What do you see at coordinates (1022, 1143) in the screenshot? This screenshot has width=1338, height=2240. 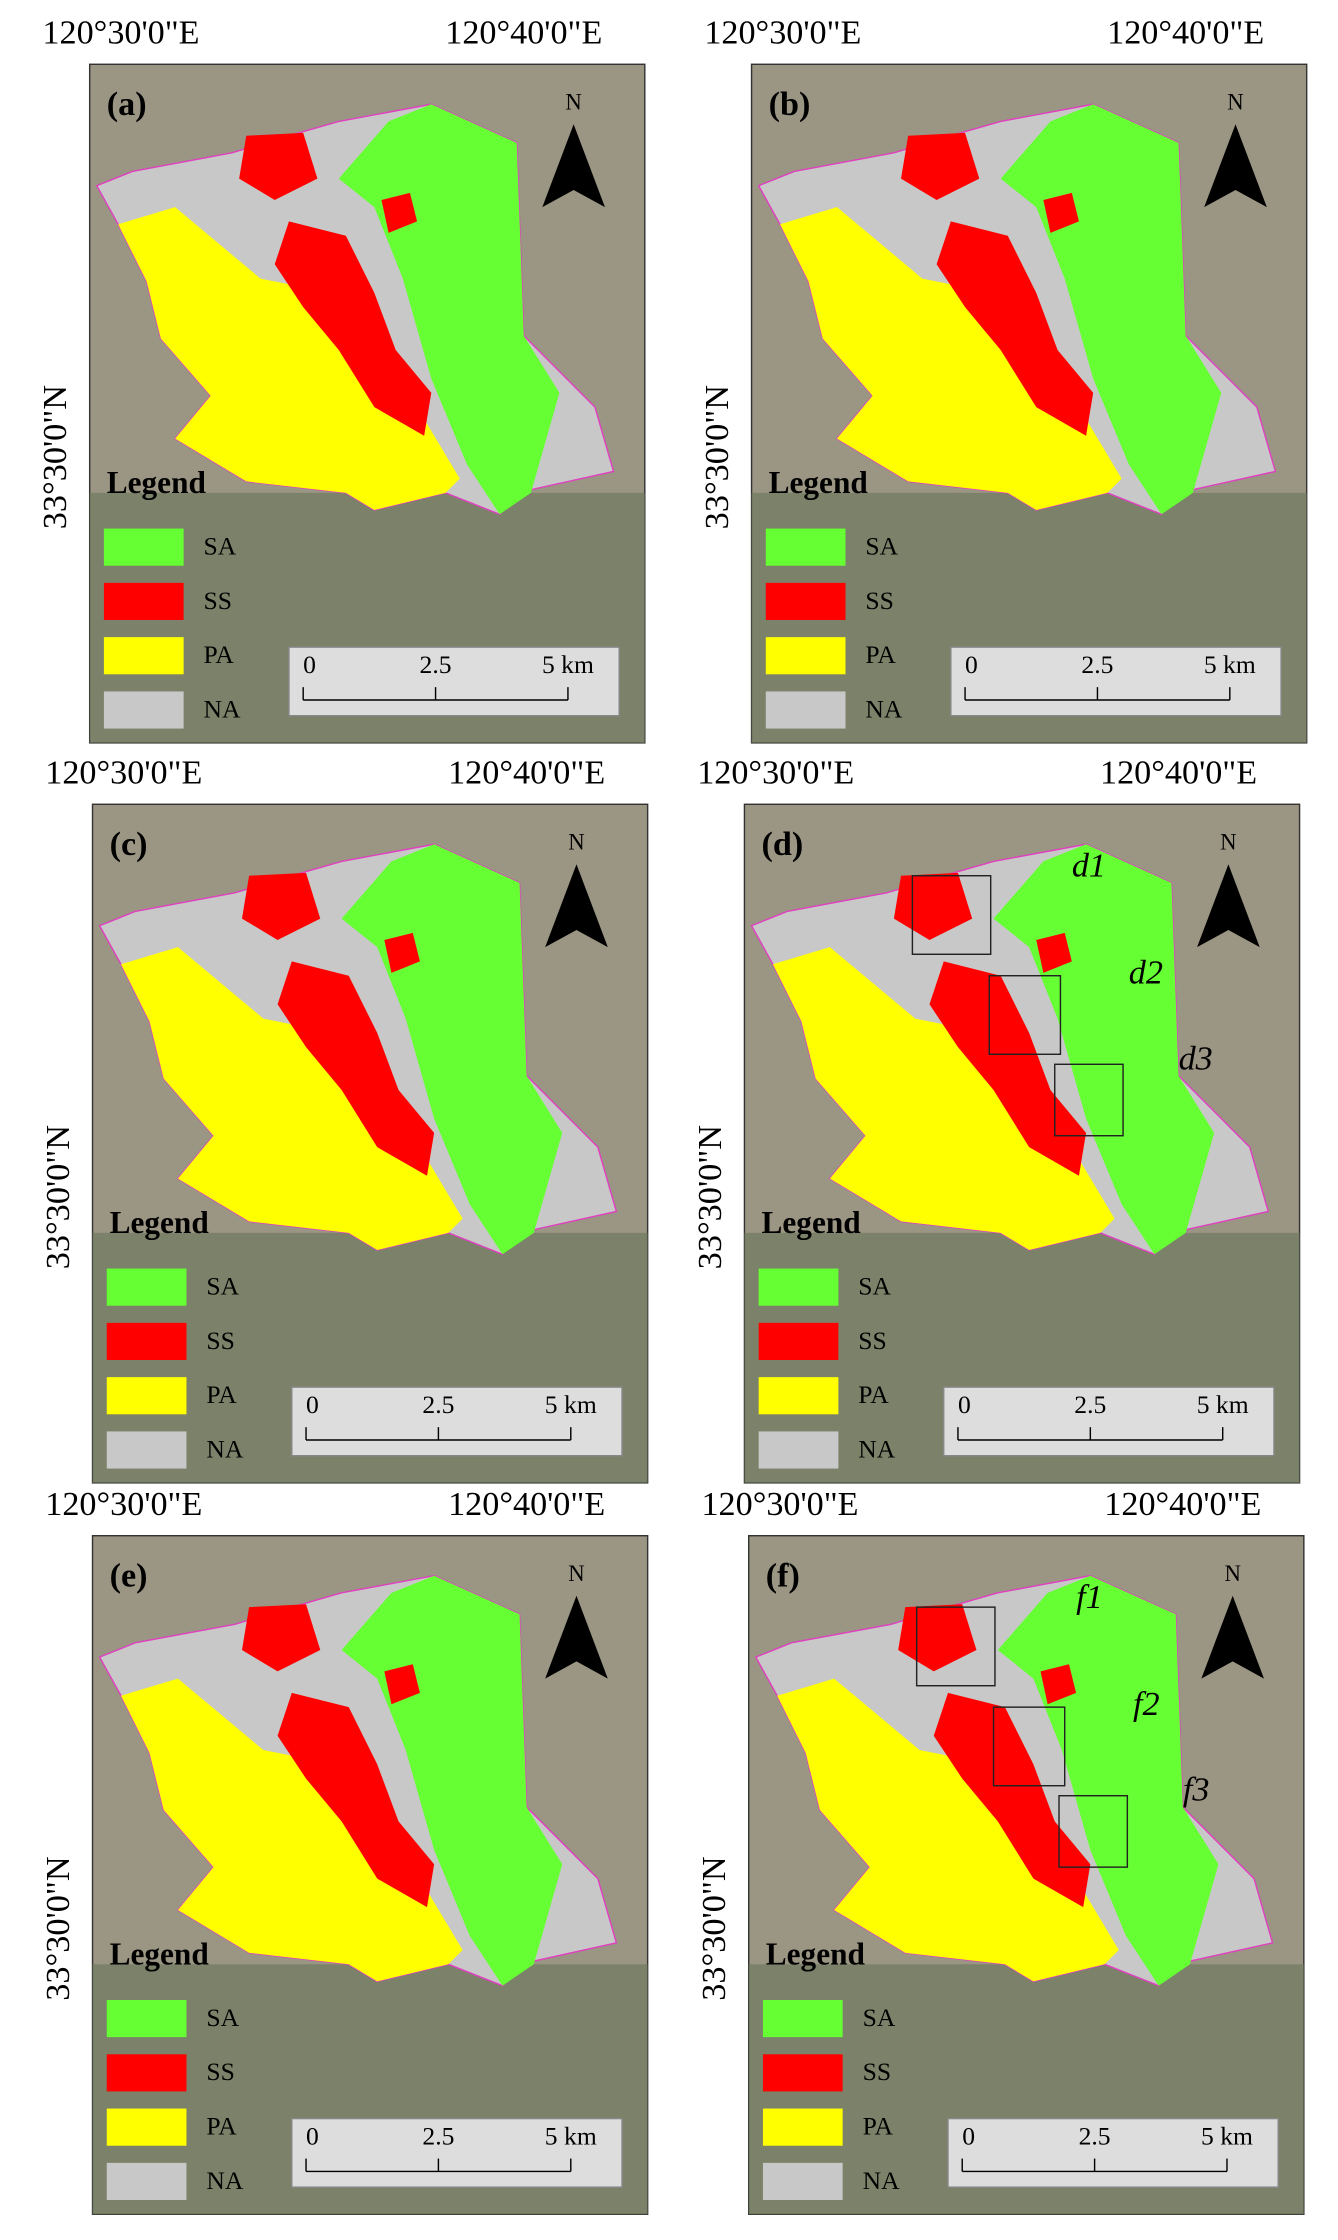 I see `map-panel: (d) N Legend SA SS PA NA 0 2.5 5 km d1 d2 d3` at bounding box center [1022, 1143].